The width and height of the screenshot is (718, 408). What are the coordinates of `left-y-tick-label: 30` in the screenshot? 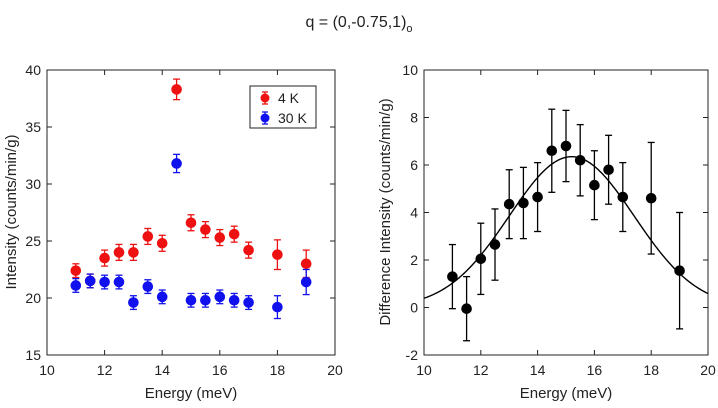 It's located at (33, 184).